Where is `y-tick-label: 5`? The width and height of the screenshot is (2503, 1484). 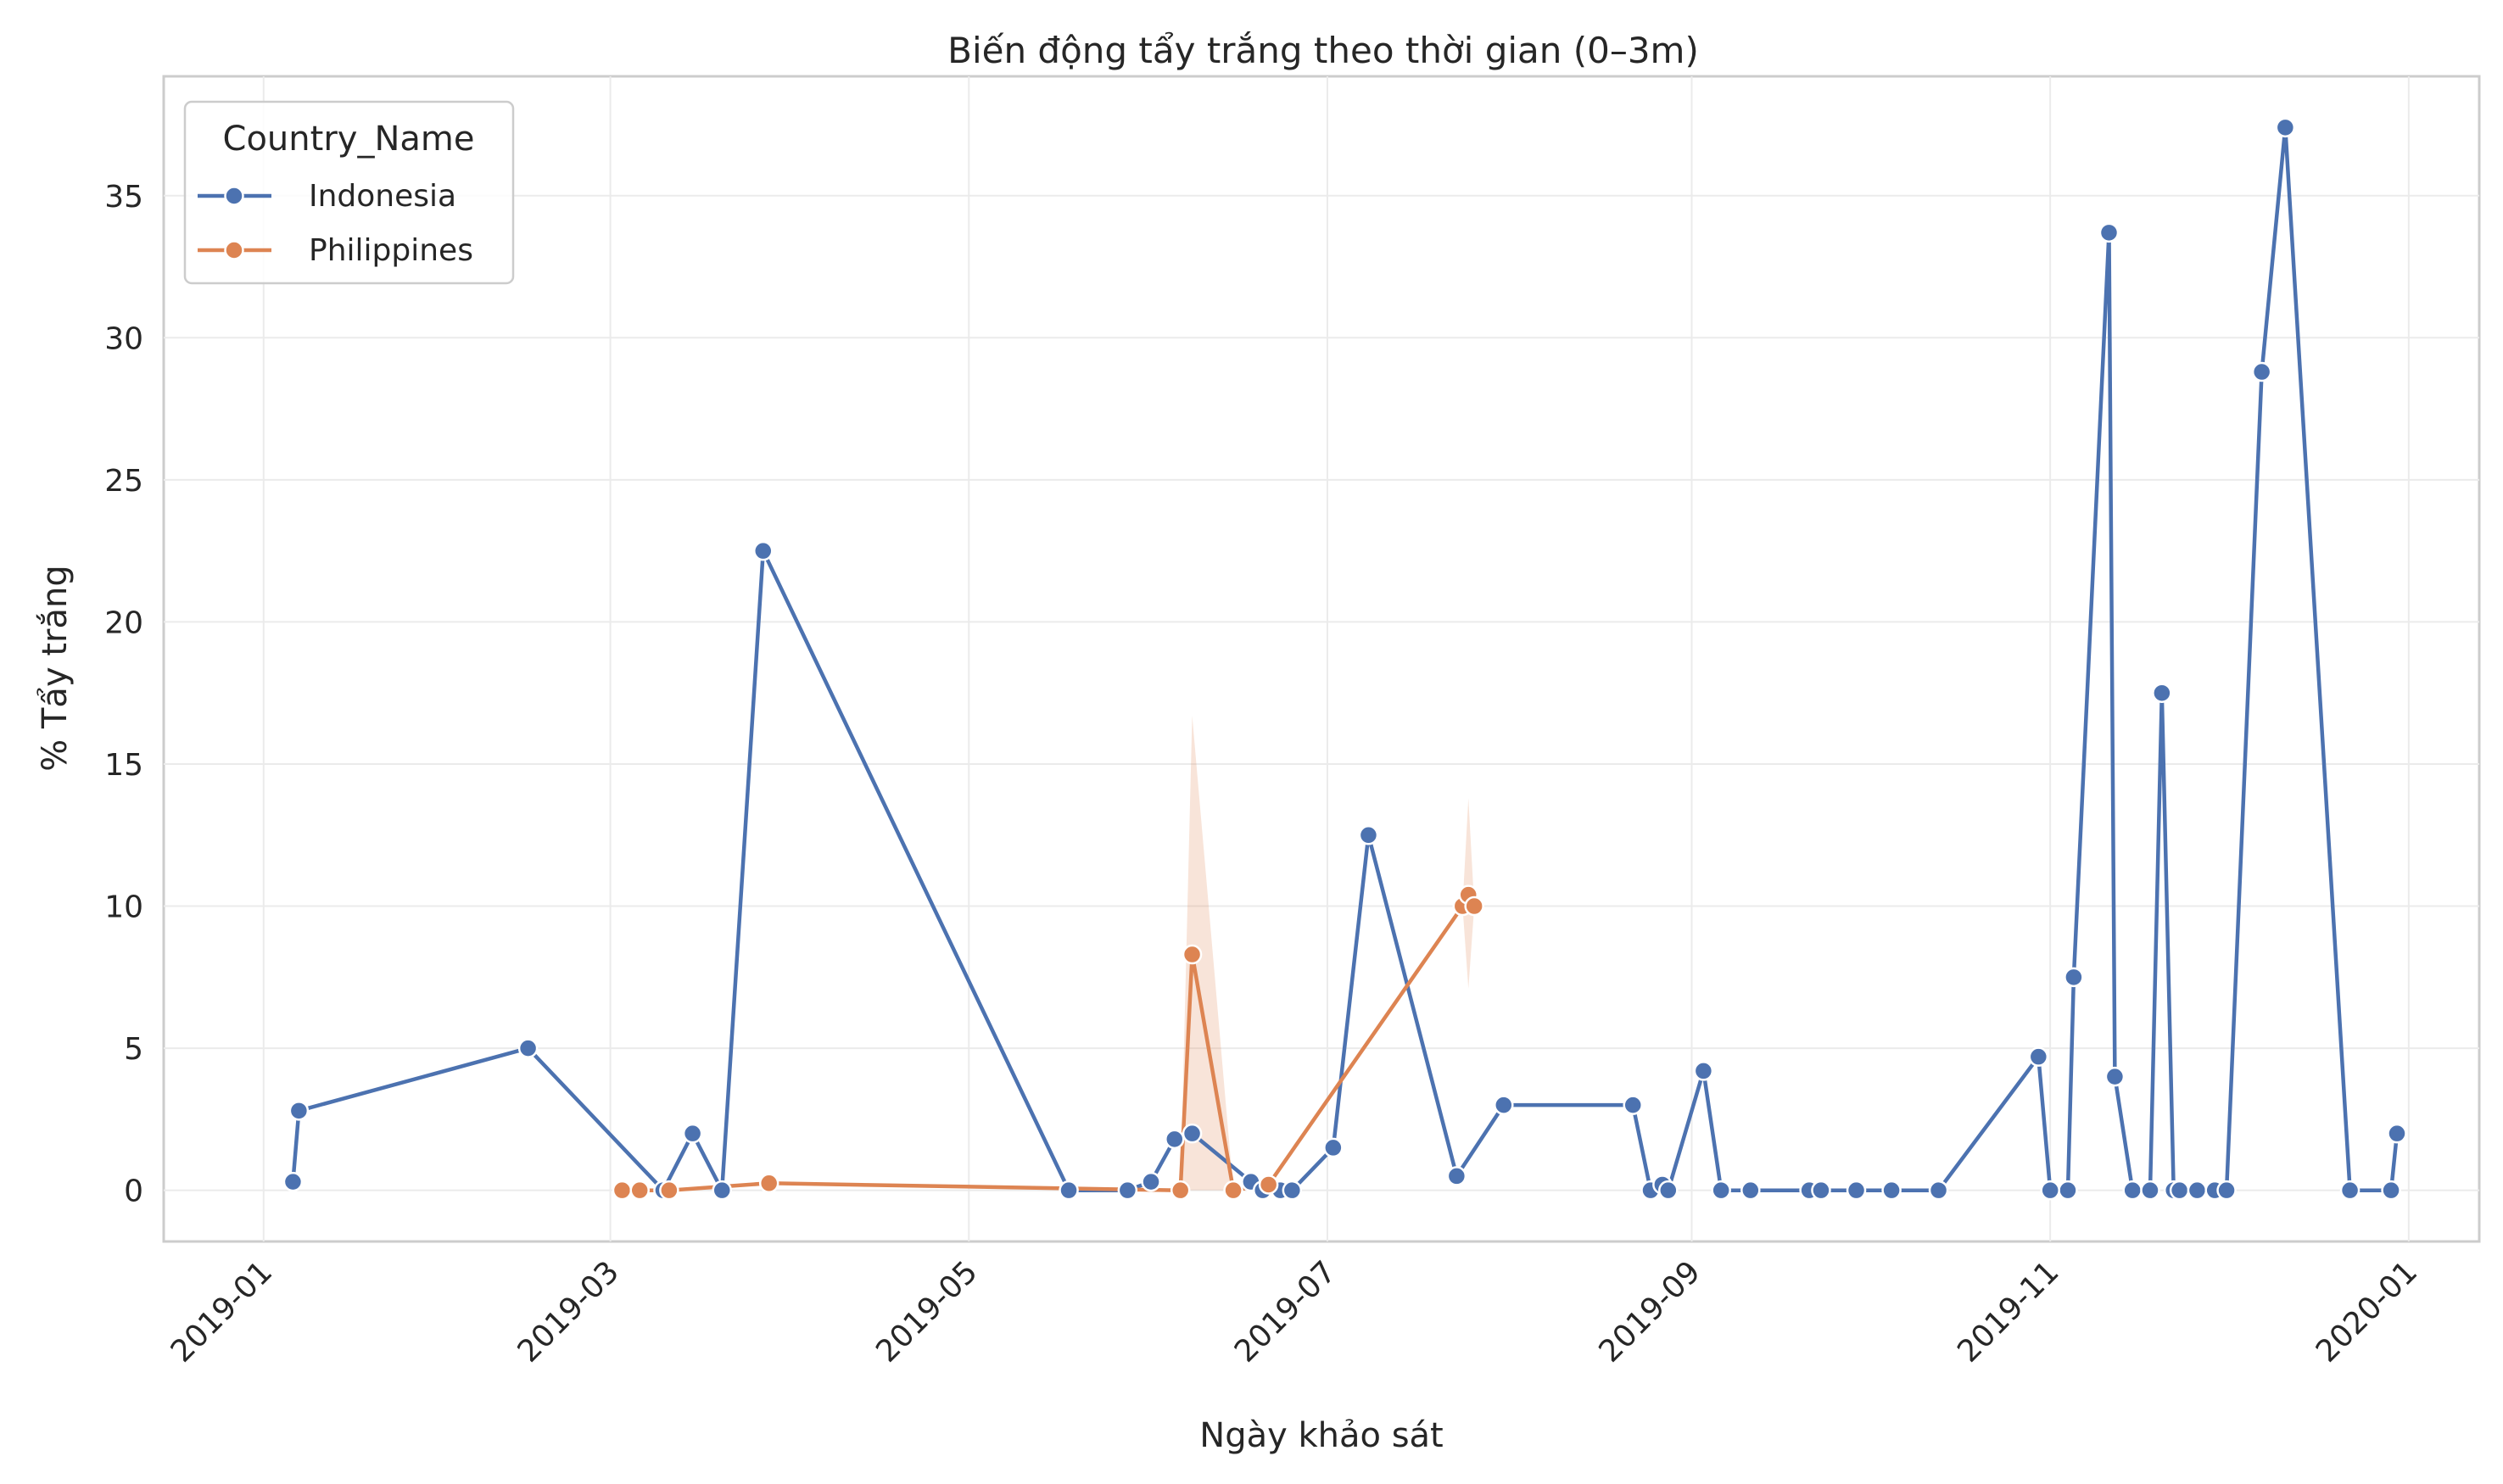
y-tick-label: 5 is located at coordinates (133, 1049).